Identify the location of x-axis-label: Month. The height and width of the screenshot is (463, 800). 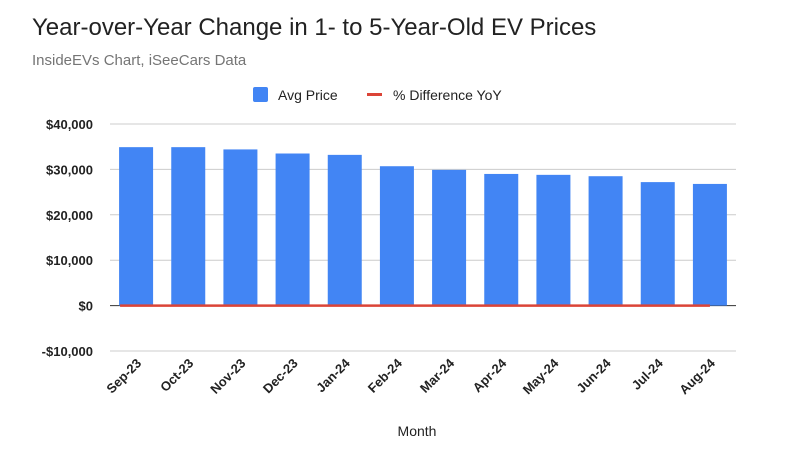
(417, 431).